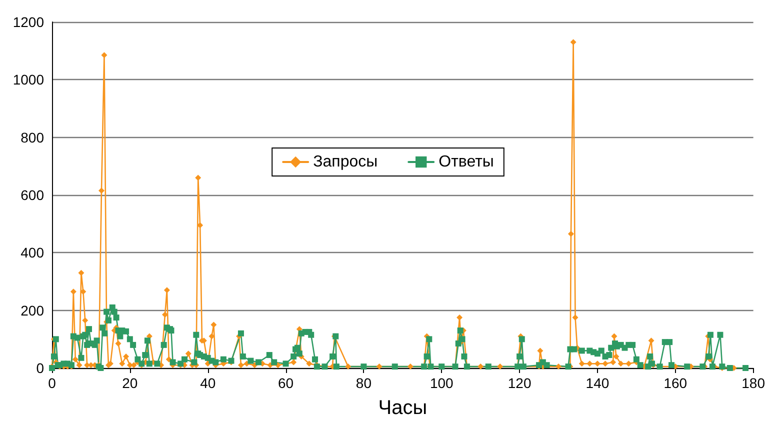 Image resolution: width=776 pixels, height=431 pixels. I want to click on x-tick-label: 40, so click(208, 383).